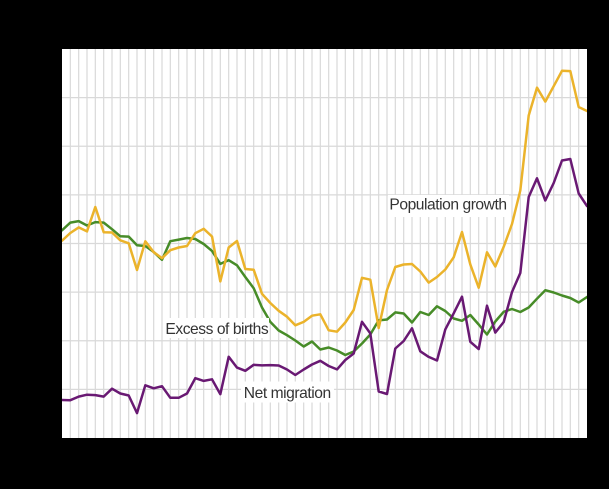 The width and height of the screenshot is (609, 489). I want to click on svg-text: Population growth, so click(447, 204).